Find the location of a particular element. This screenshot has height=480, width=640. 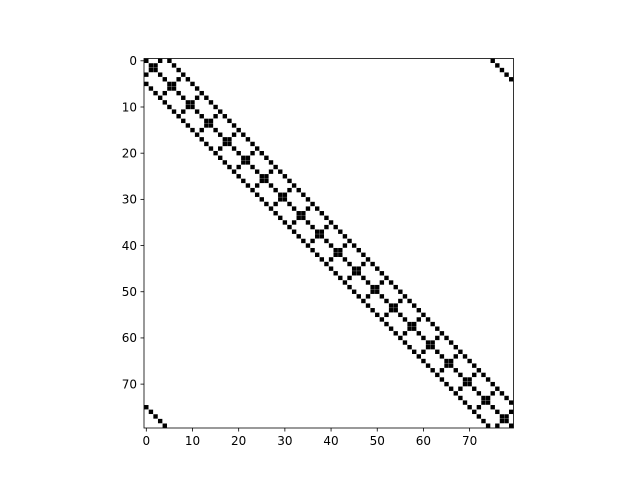

y-tick-label: 20 is located at coordinates (129, 153).